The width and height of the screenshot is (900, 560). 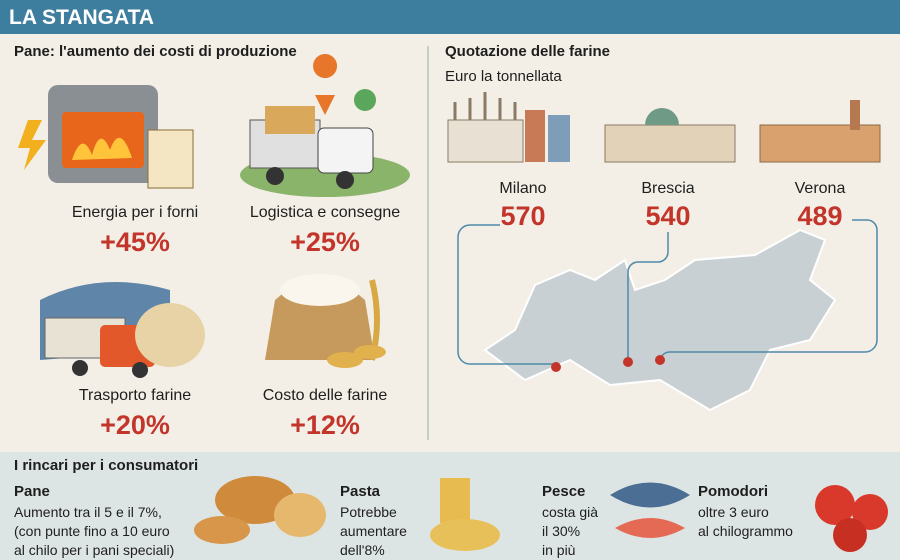 What do you see at coordinates (561, 531) in the screenshot?
I see `consumer-item-text: il 30%` at bounding box center [561, 531].